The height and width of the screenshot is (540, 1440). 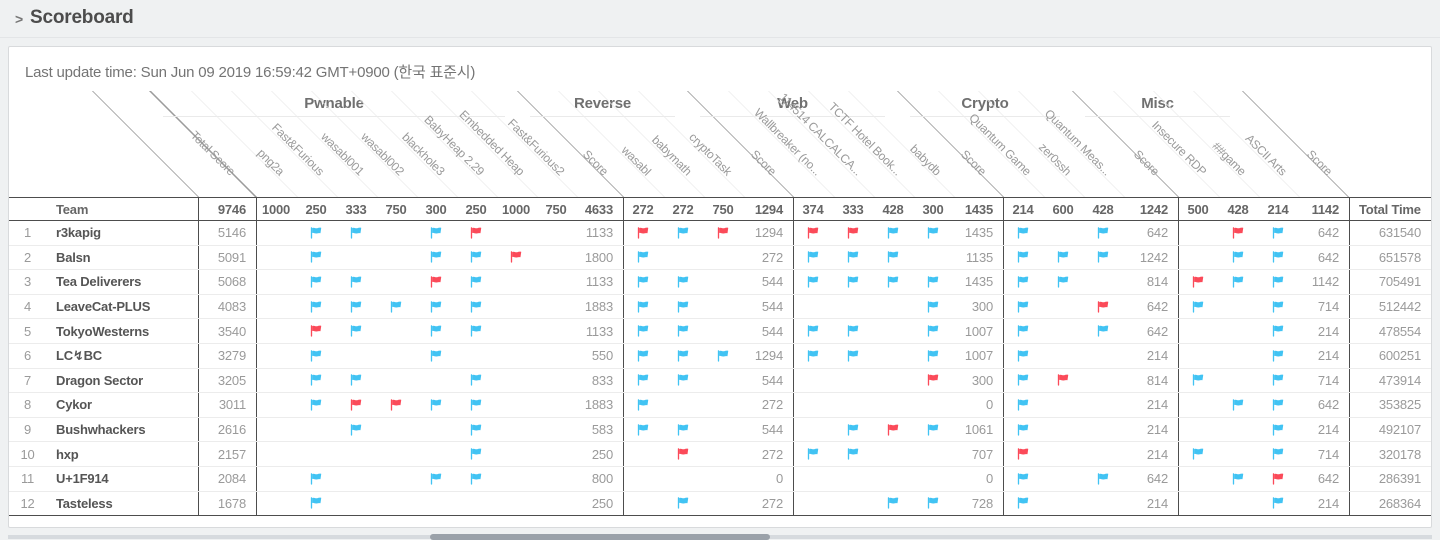 What do you see at coordinates (99, 380) in the screenshot?
I see `team-name: Dragon Sector` at bounding box center [99, 380].